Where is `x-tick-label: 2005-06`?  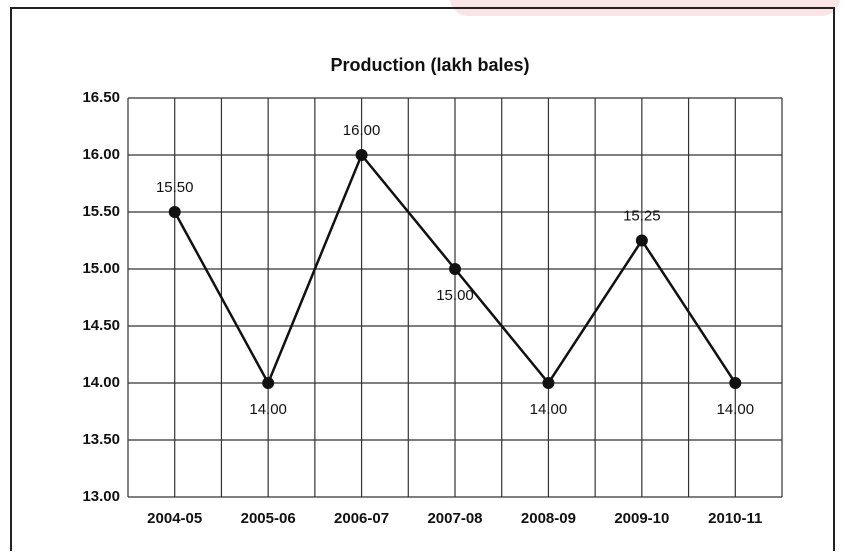 x-tick-label: 2005-06 is located at coordinates (268, 518).